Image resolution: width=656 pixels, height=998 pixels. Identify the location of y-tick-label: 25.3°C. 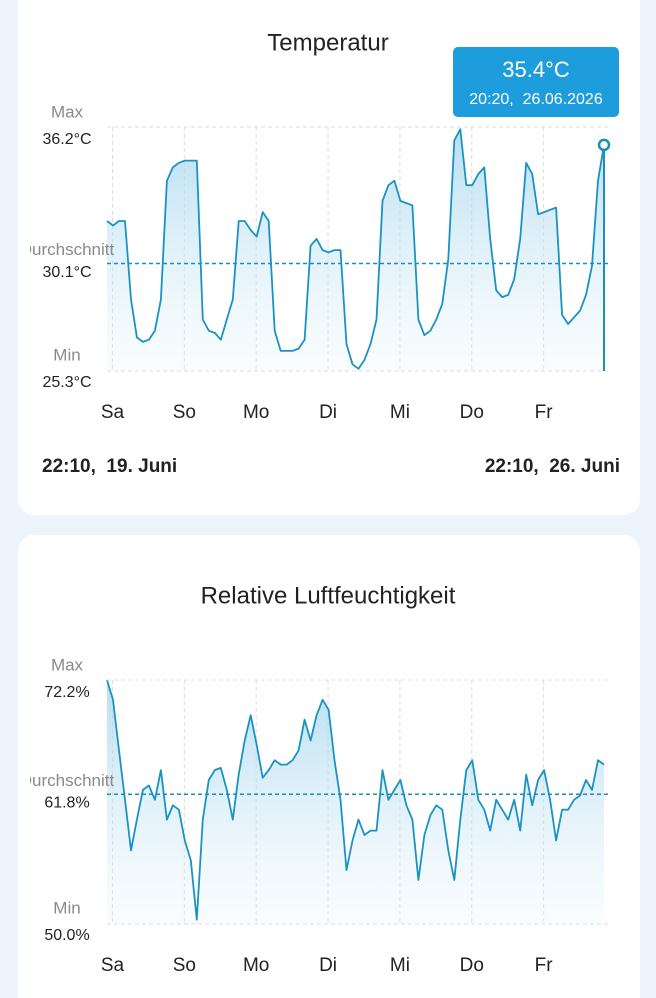
(66, 382).